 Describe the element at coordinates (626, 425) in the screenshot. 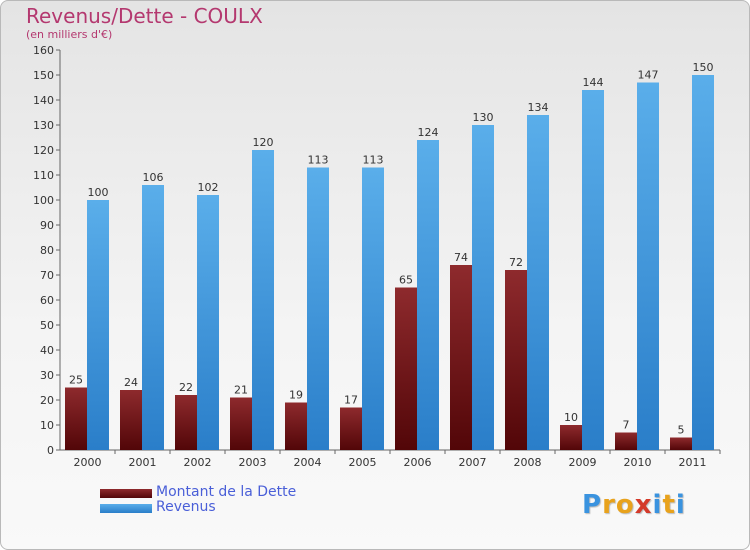

I see `data-label-debt: 7` at that location.